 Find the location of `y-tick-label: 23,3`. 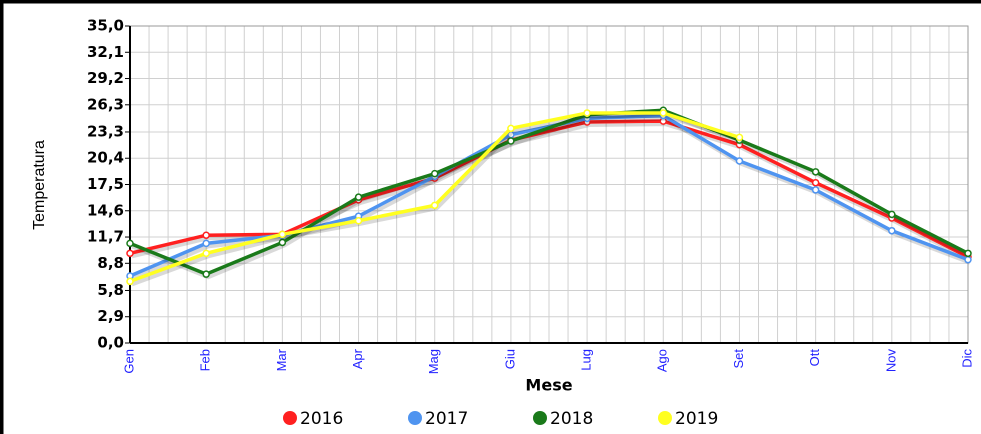

y-tick-label: 23,3 is located at coordinates (105, 131).